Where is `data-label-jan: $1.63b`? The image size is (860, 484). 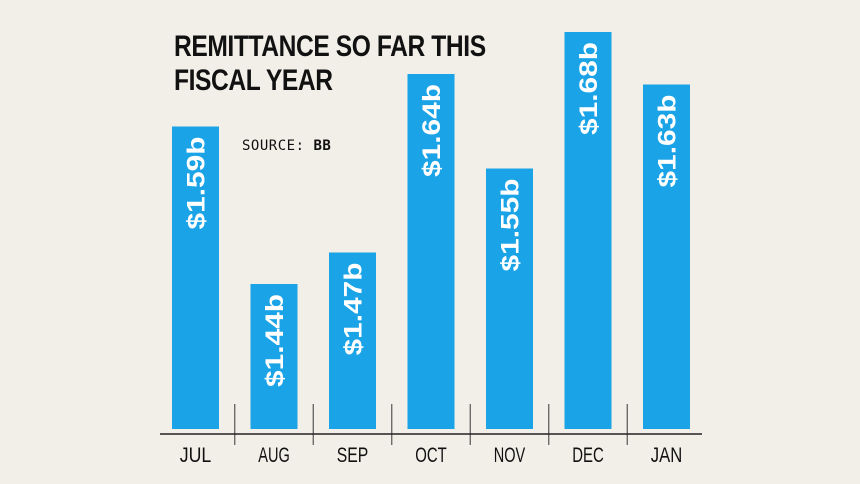 data-label-jan: $1.63b is located at coordinates (668, 141).